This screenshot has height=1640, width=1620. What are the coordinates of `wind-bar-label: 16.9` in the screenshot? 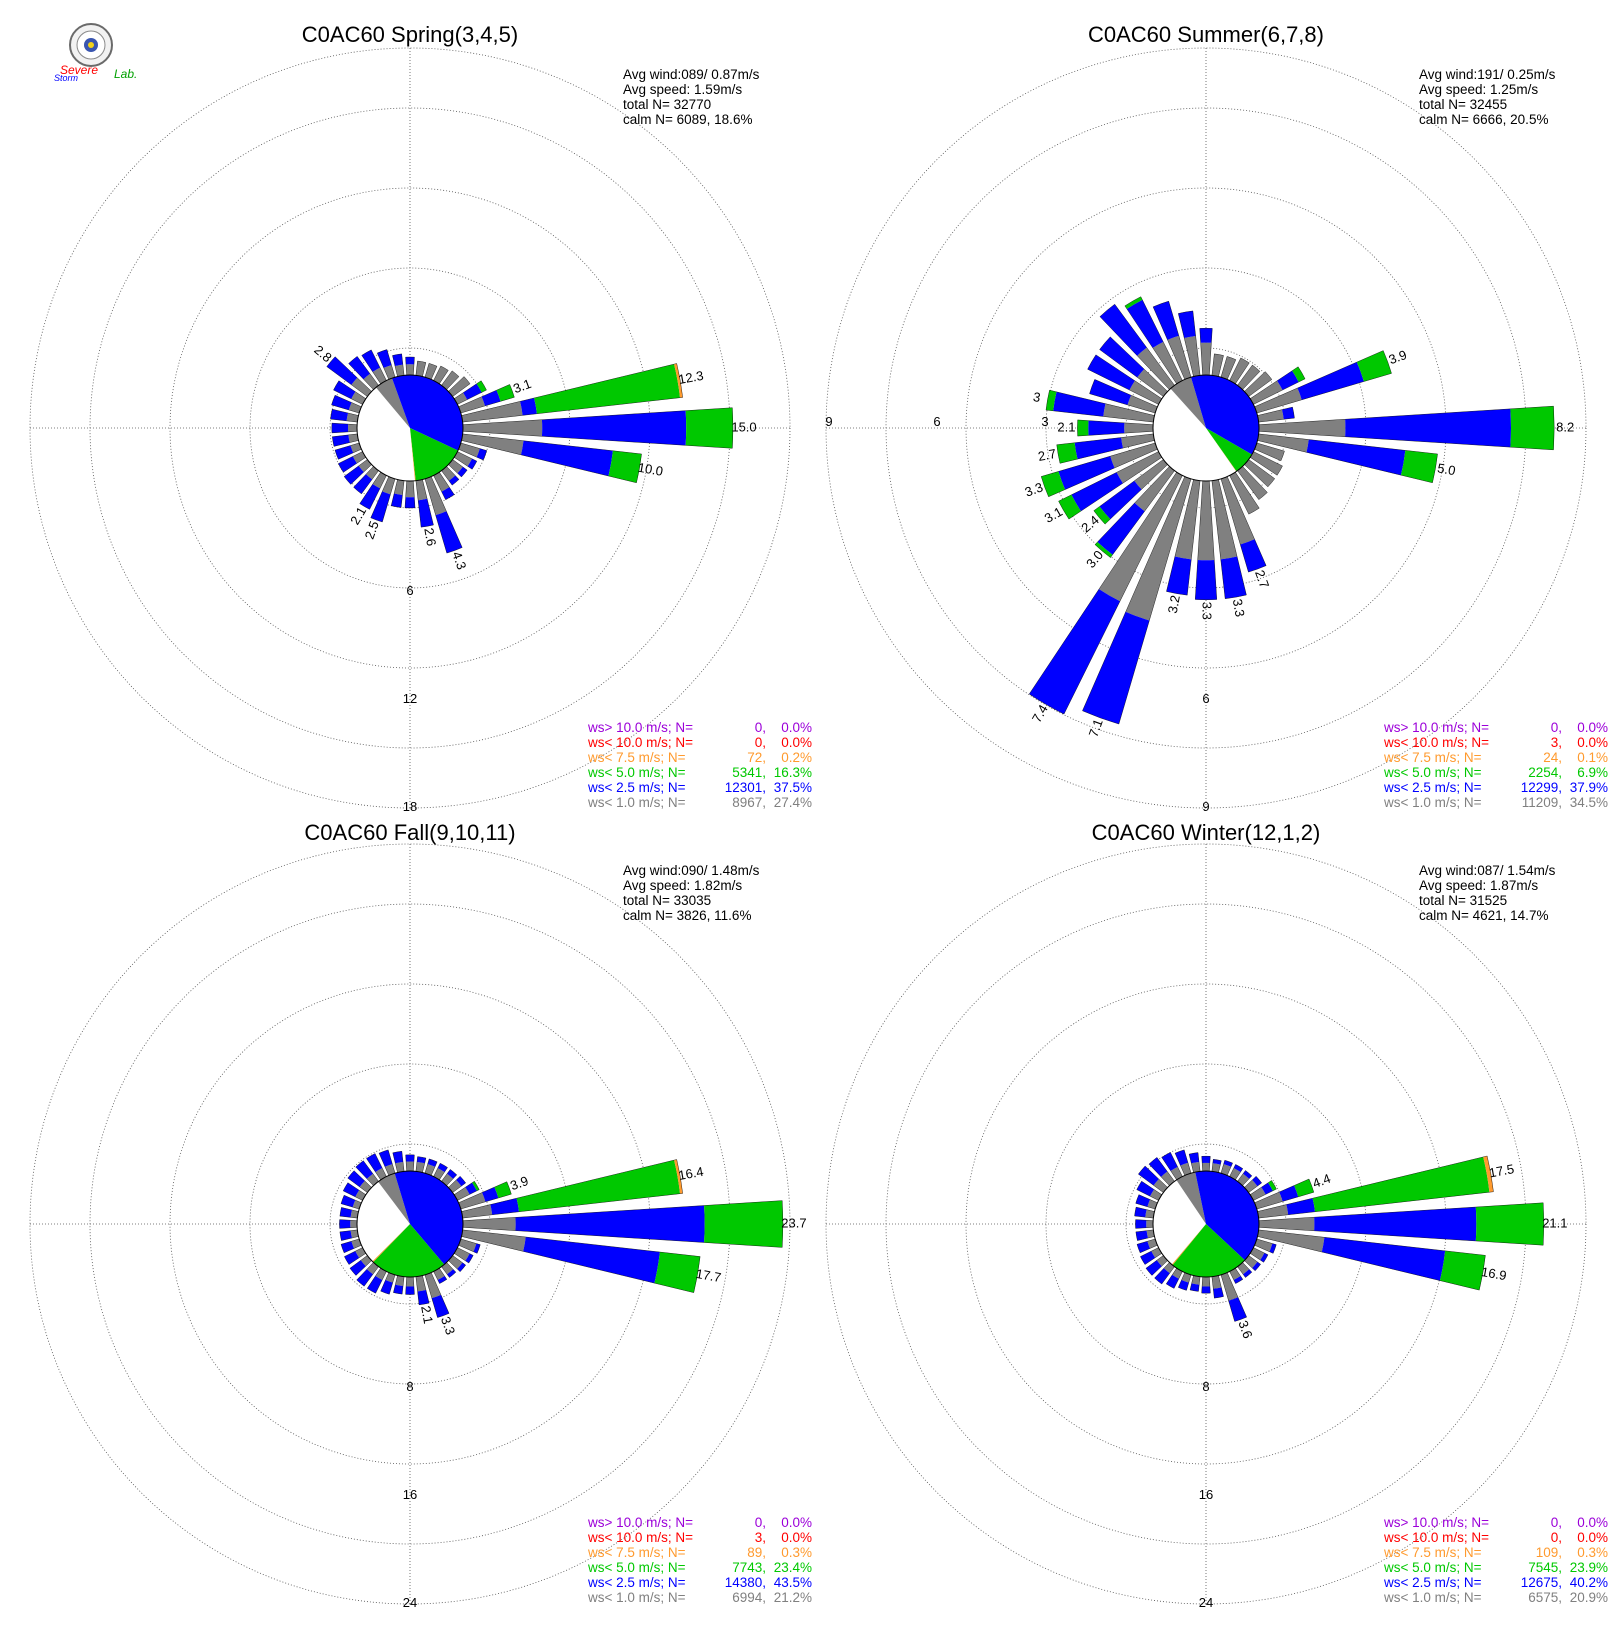 It's located at (1494, 1273).